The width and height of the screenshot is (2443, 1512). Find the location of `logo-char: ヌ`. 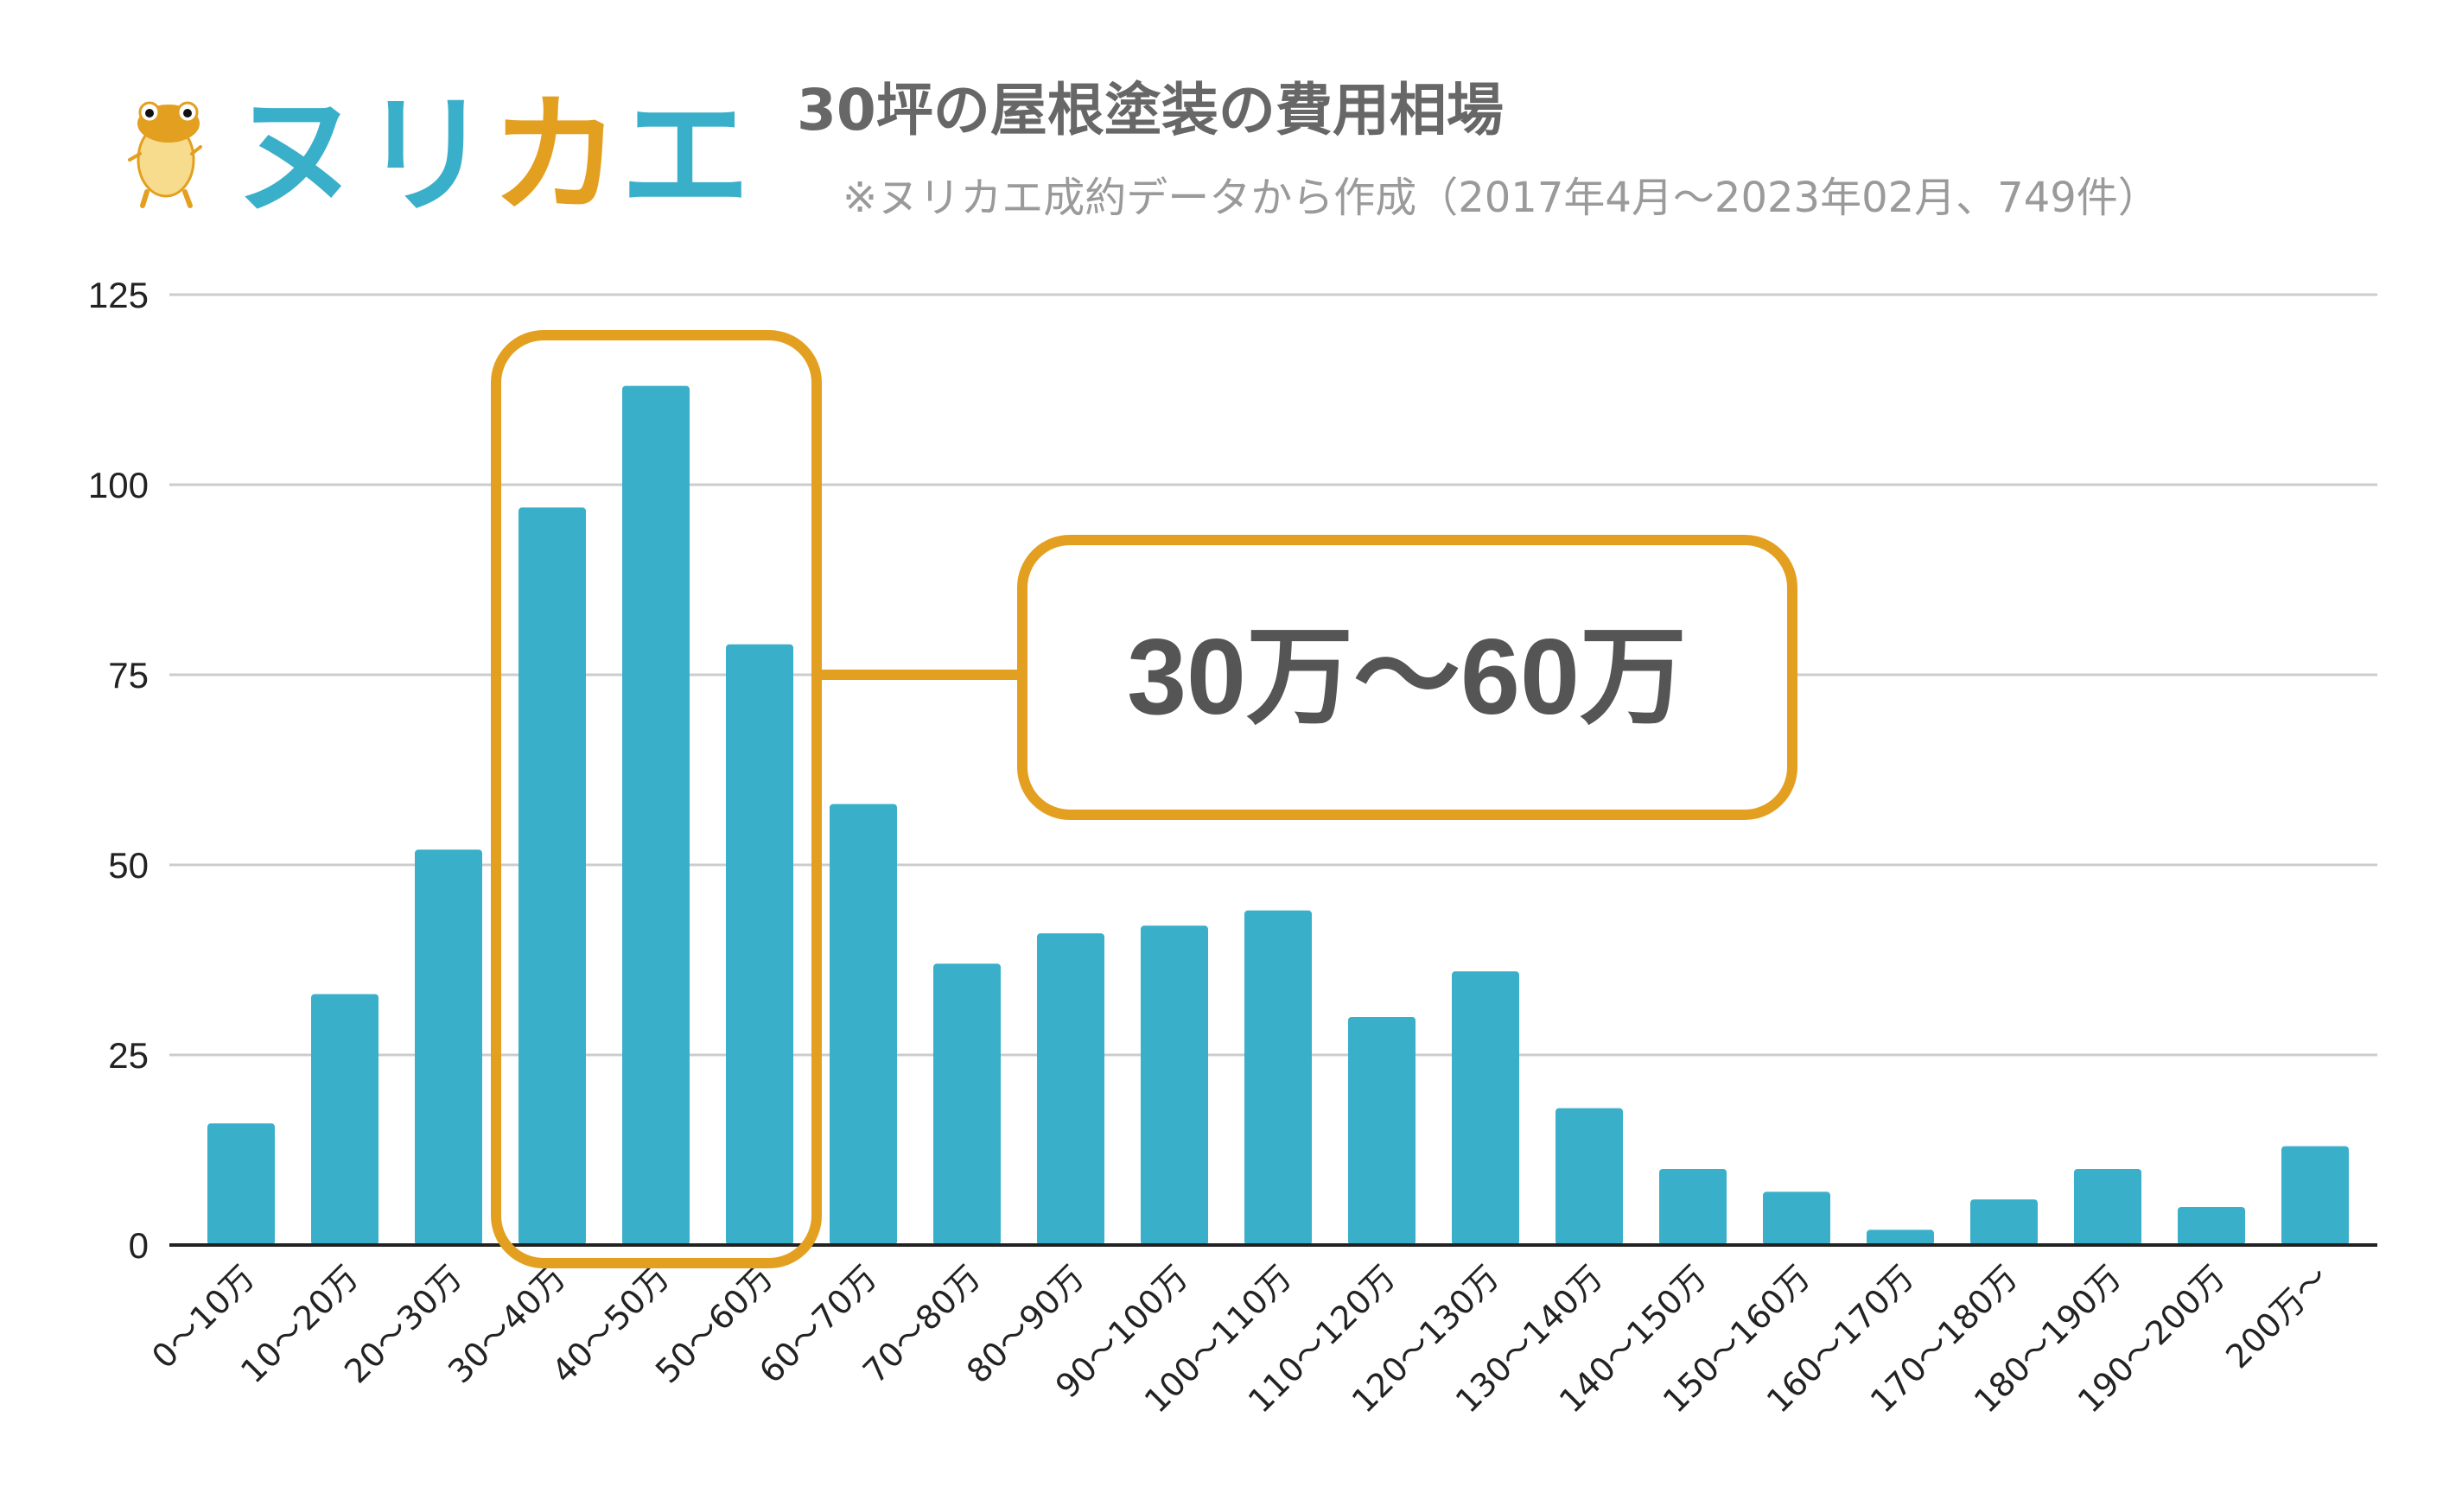

logo-char: ヌ is located at coordinates (296, 156).